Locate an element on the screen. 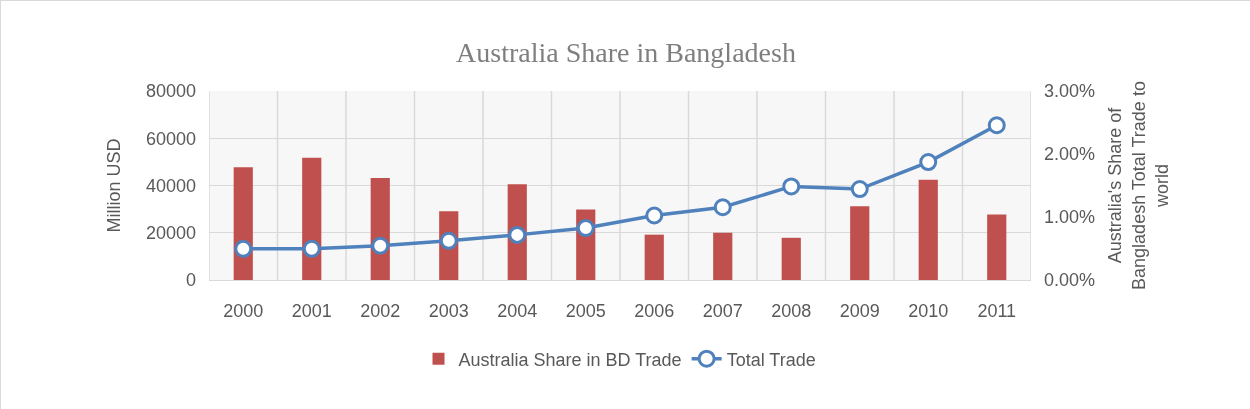 Image resolution: width=1250 pixels, height=409 pixels. y-tick-label: 40000 is located at coordinates (170, 185).